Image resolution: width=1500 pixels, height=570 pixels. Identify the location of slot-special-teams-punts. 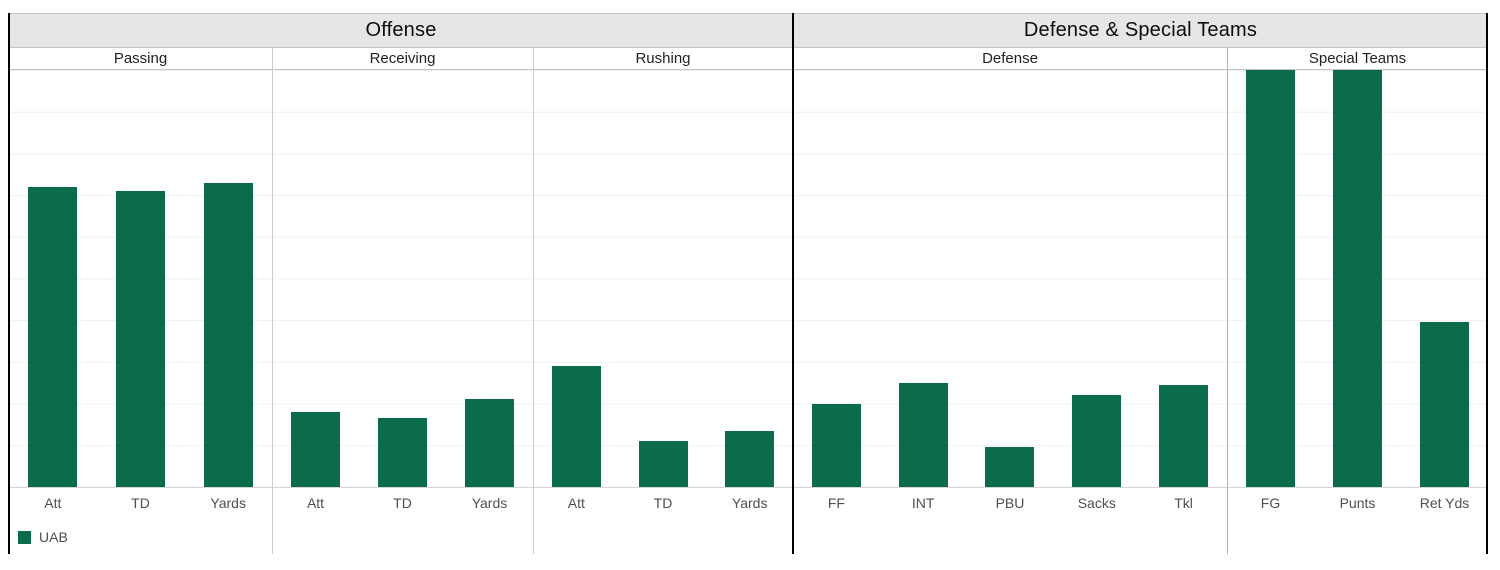
(1357, 278).